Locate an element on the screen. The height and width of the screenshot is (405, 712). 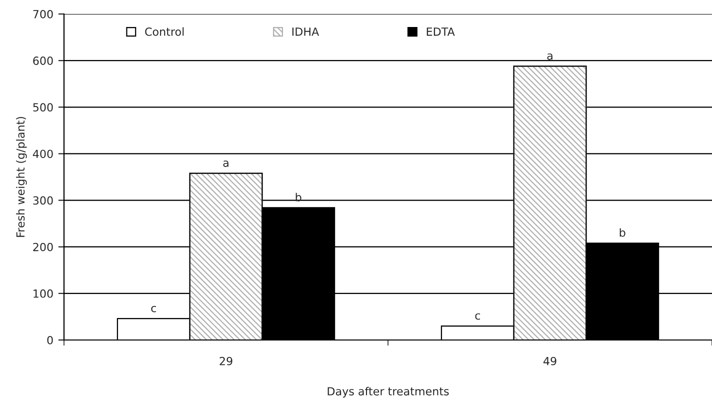
y-tick-label: 100 is located at coordinates (43, 293).